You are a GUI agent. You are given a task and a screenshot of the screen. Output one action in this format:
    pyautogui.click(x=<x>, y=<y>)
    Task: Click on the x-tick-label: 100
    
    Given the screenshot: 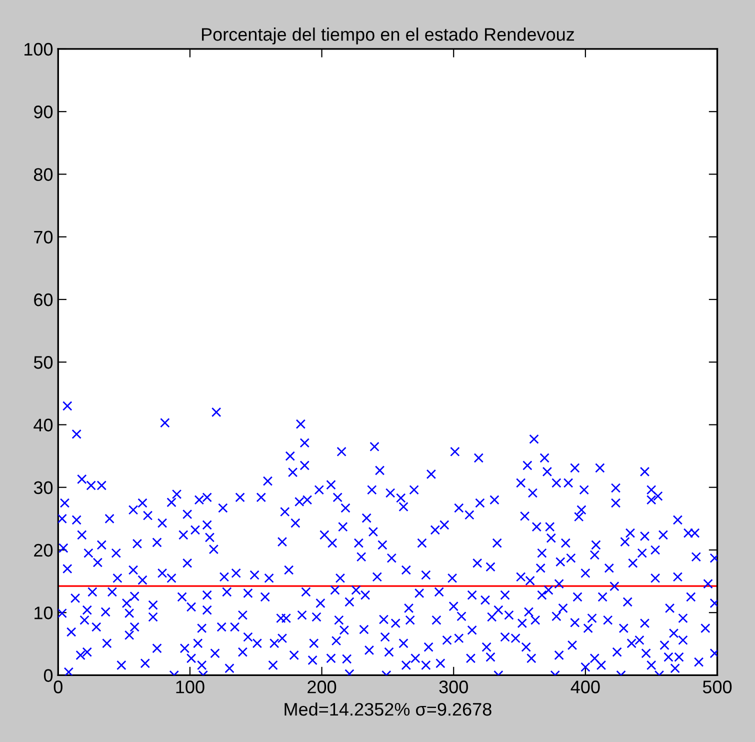 What is the action you would take?
    pyautogui.click(x=190, y=687)
    